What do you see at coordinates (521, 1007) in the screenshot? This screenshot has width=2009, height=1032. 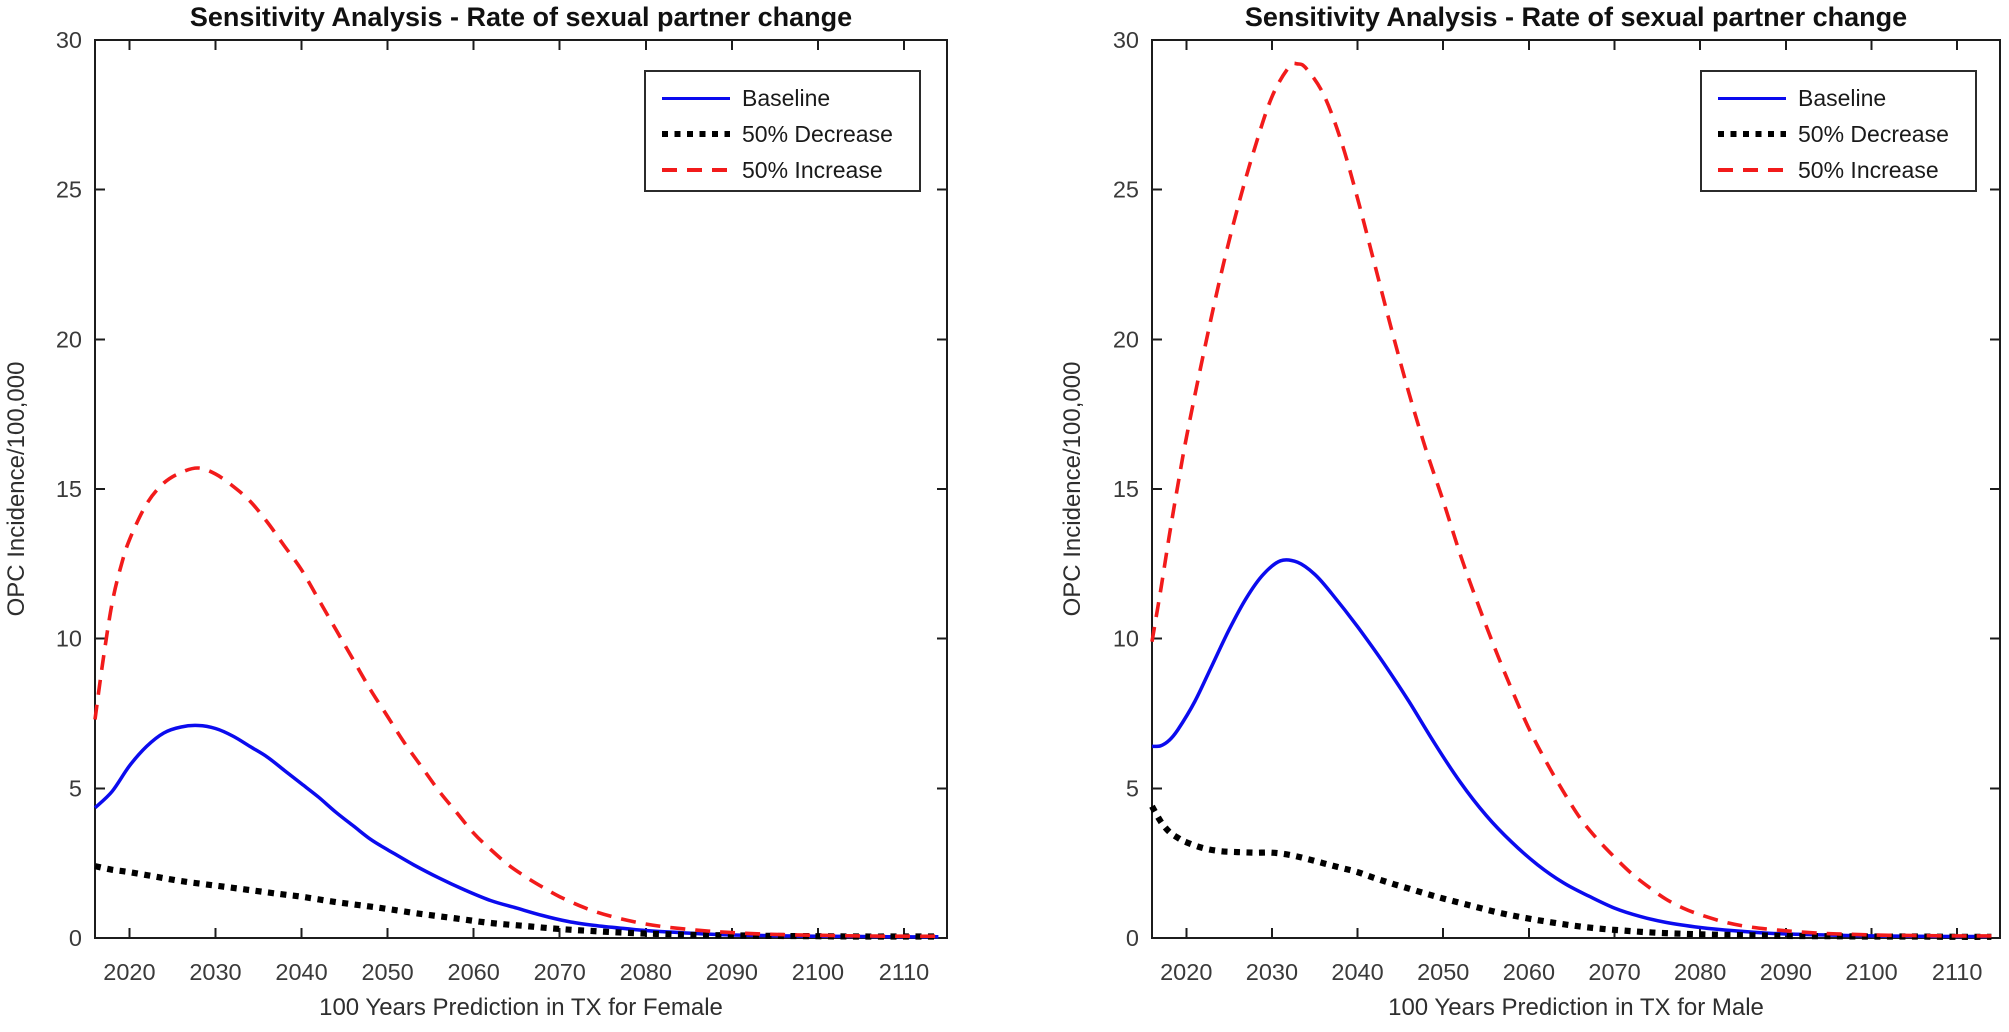 I see `left-x-axis-label: 100 Years Prediction in TX for Female` at bounding box center [521, 1007].